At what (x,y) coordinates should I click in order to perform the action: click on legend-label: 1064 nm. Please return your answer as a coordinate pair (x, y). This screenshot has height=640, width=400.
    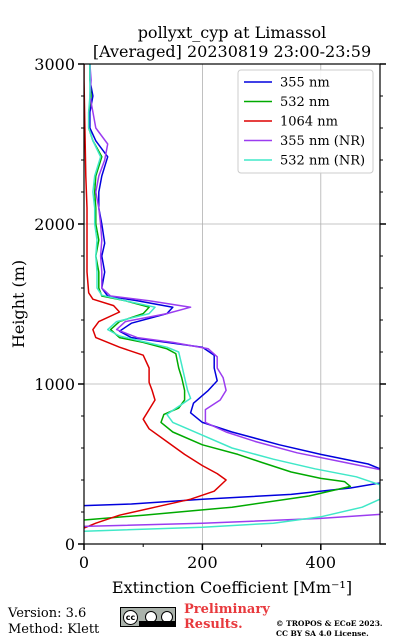
    Looking at the image, I should click on (309, 122).